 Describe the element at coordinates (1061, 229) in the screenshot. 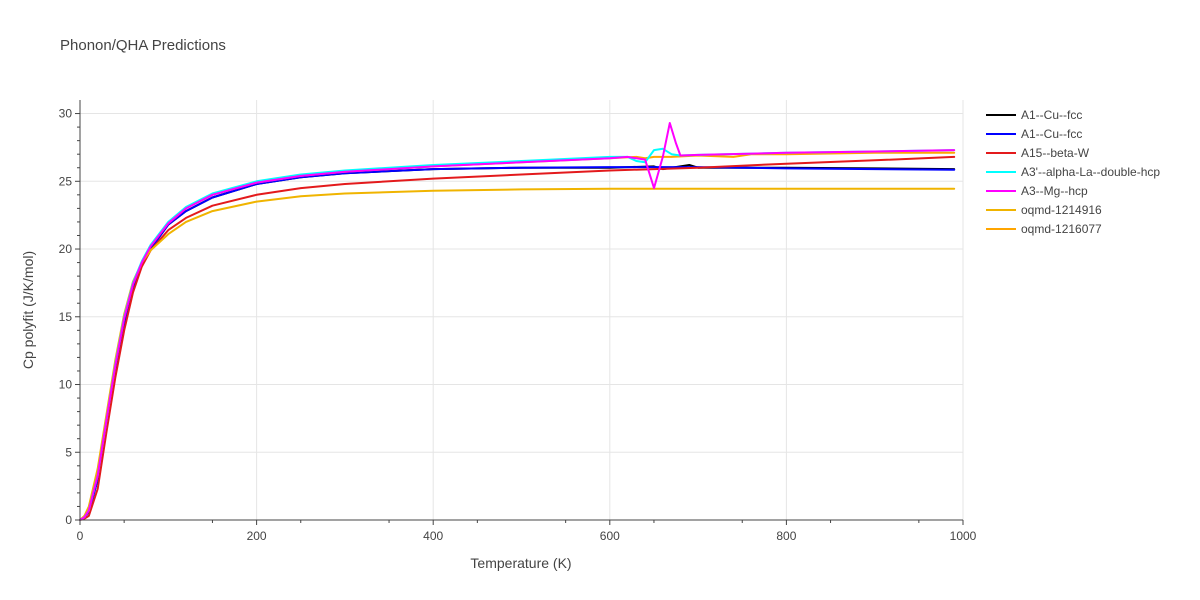

I see `legend-label: oqmd-1216077` at that location.